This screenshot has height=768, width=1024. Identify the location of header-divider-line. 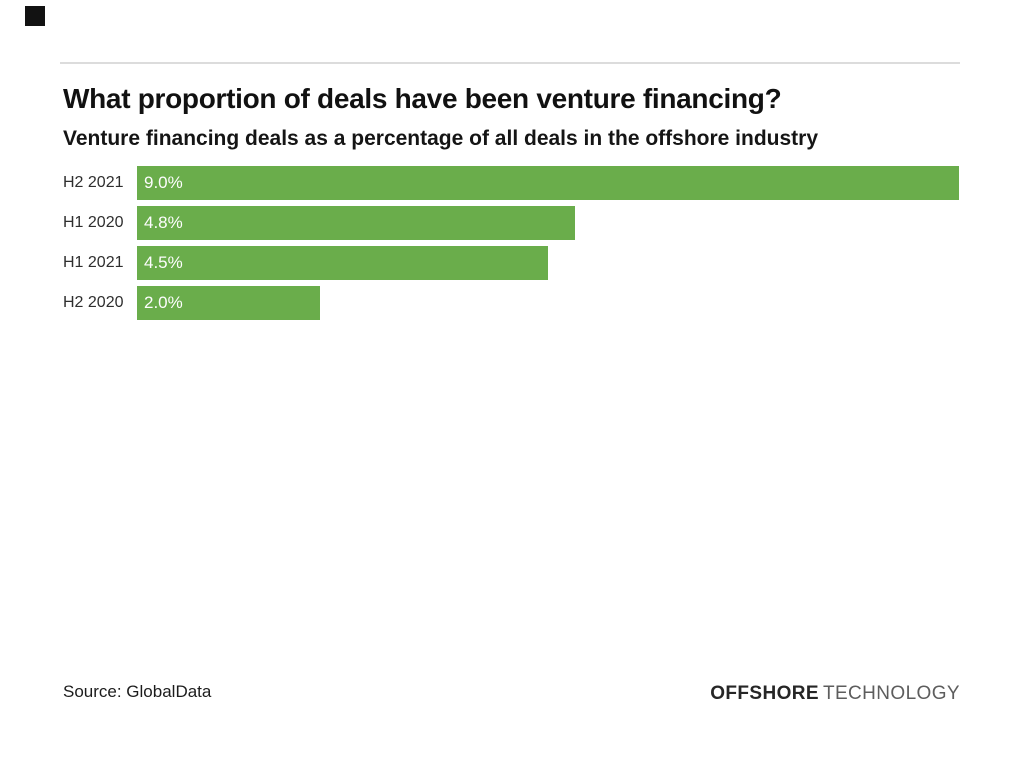
(510, 63).